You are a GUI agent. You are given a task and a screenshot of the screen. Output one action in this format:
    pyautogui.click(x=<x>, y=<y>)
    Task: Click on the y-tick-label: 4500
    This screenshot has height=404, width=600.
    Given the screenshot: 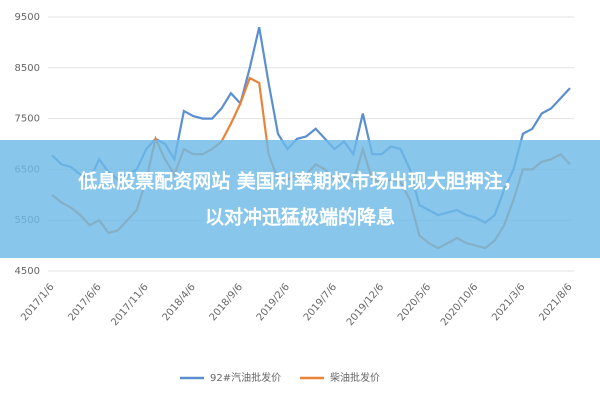 What is the action you would take?
    pyautogui.click(x=27, y=271)
    